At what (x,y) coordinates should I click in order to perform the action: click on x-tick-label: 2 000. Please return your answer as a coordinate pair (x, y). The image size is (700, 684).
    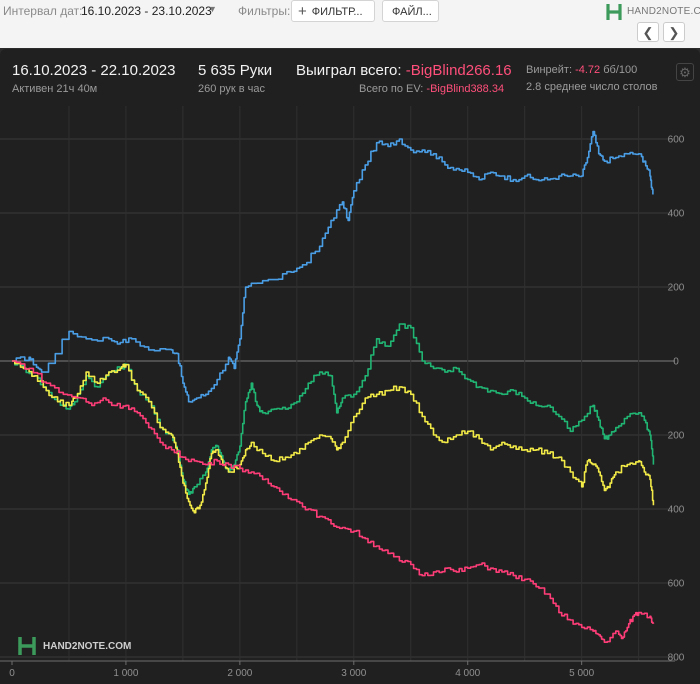
    Looking at the image, I should click on (239, 673).